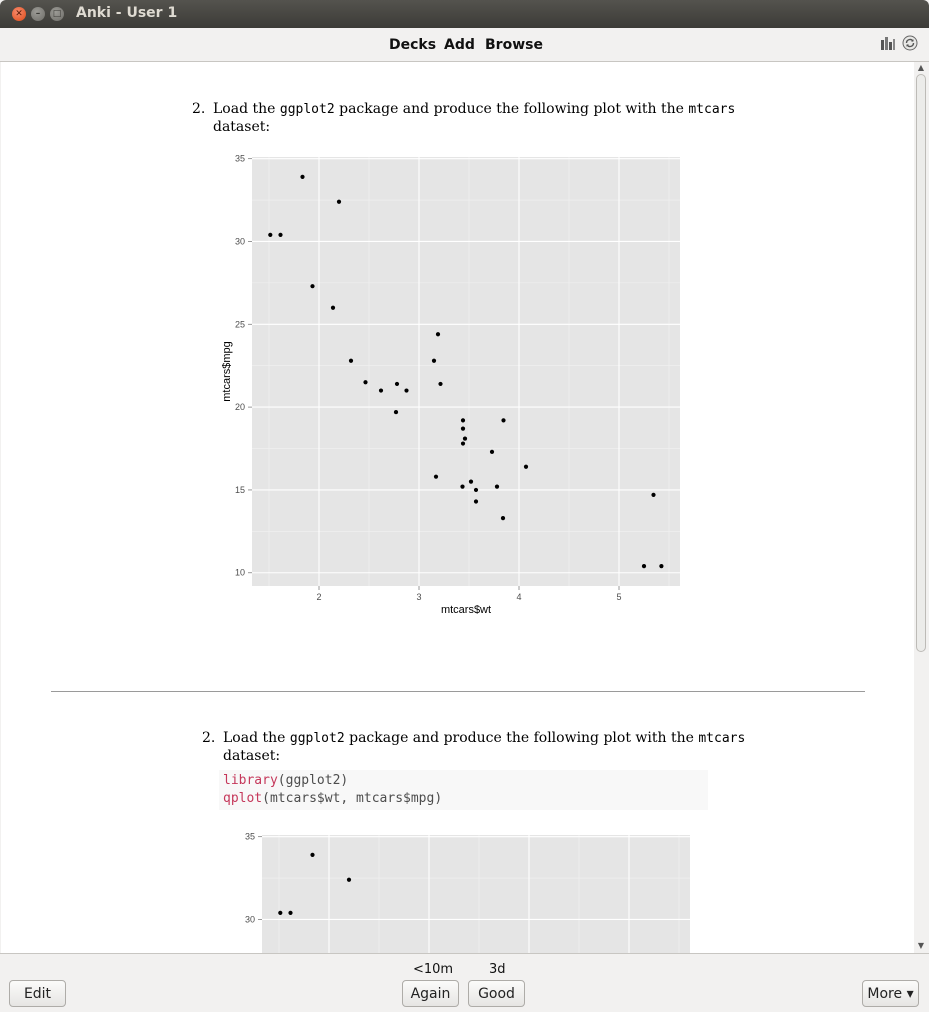 The width and height of the screenshot is (929, 1012). What do you see at coordinates (458, 691) in the screenshot?
I see `answer-separator` at bounding box center [458, 691].